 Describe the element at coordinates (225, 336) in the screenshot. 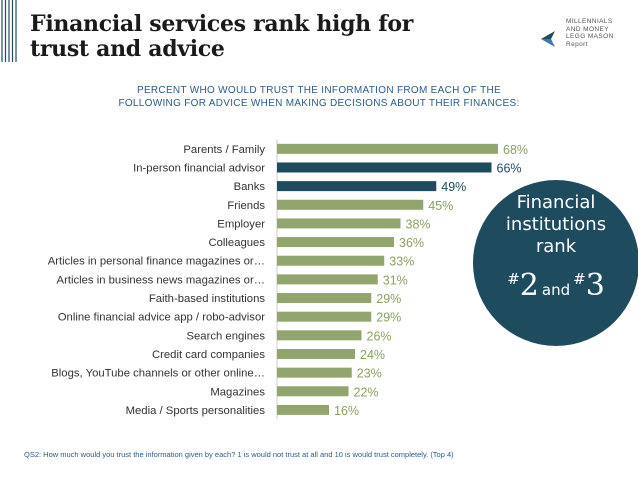

I see `category-label: Search engines` at that location.